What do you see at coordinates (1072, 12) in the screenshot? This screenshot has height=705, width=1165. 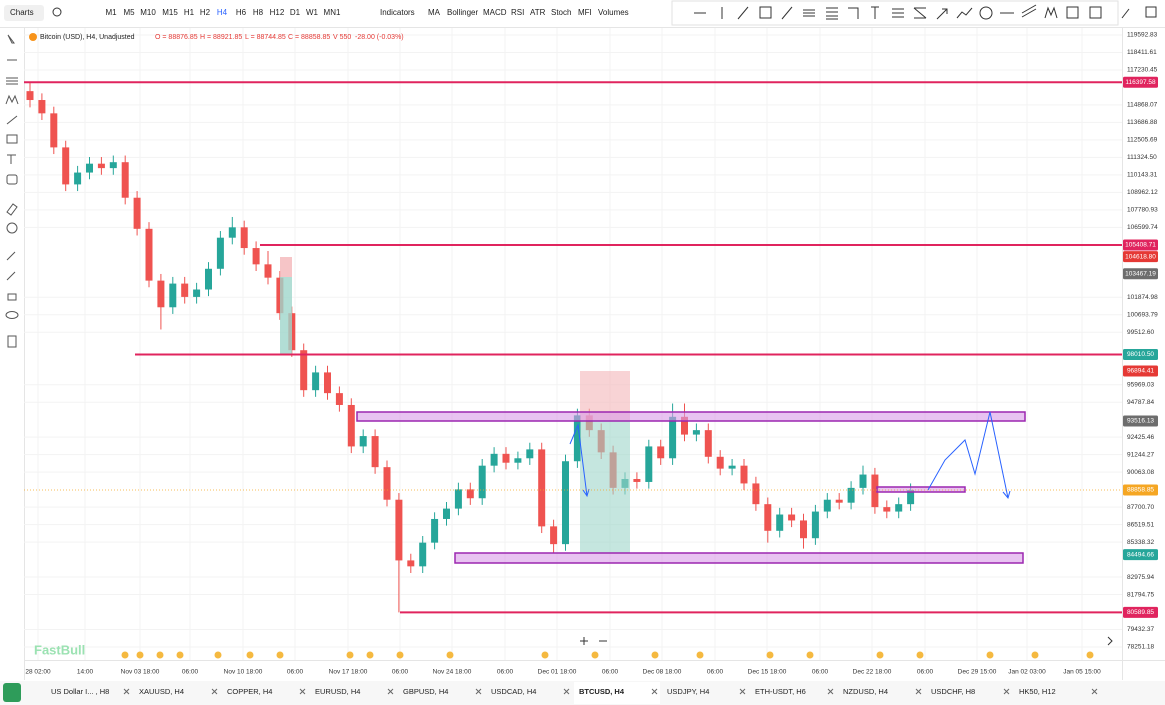 I see `note-tool` at bounding box center [1072, 12].